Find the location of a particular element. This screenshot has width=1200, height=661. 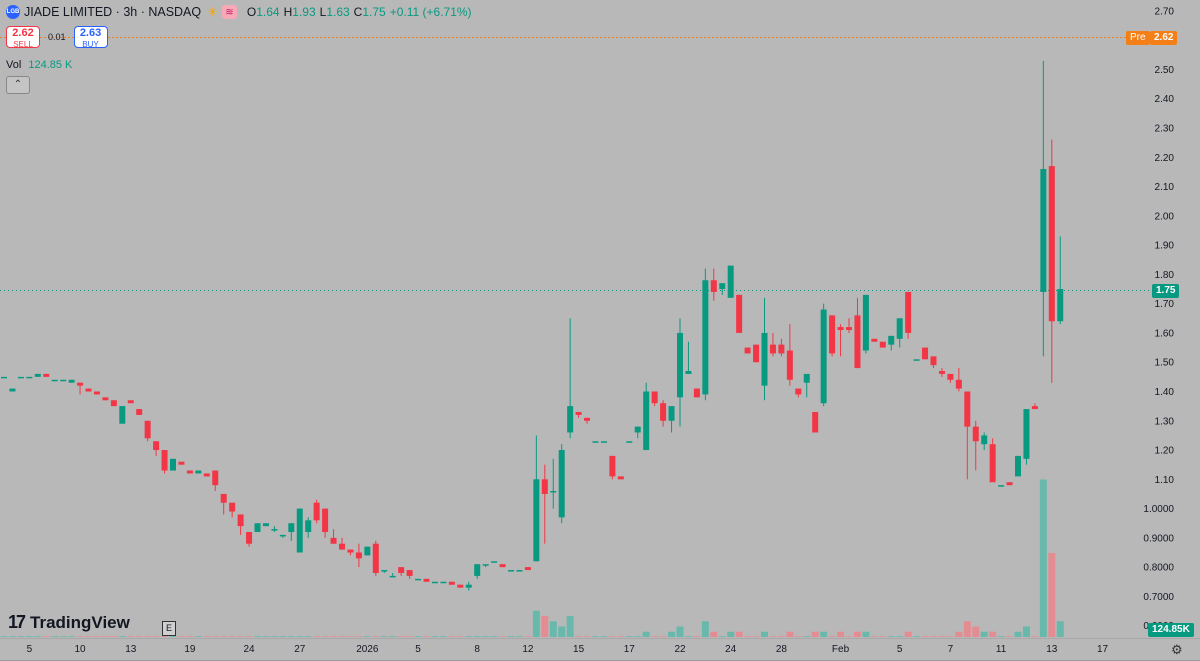

sell-button: 2.62 SELL is located at coordinates (23, 37).